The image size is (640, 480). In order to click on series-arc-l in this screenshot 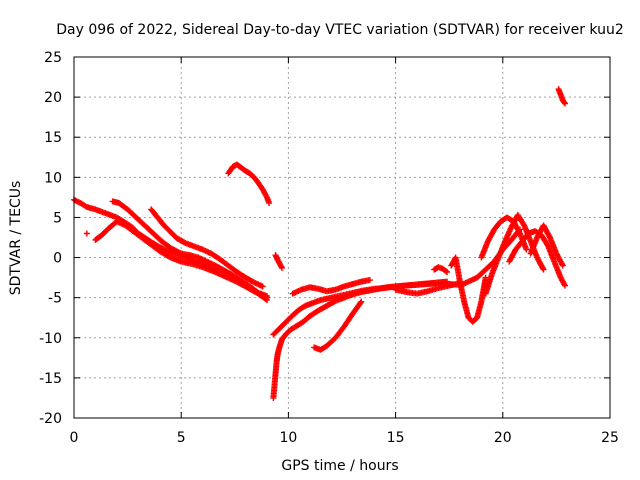, I will do `click(427, 288)`.